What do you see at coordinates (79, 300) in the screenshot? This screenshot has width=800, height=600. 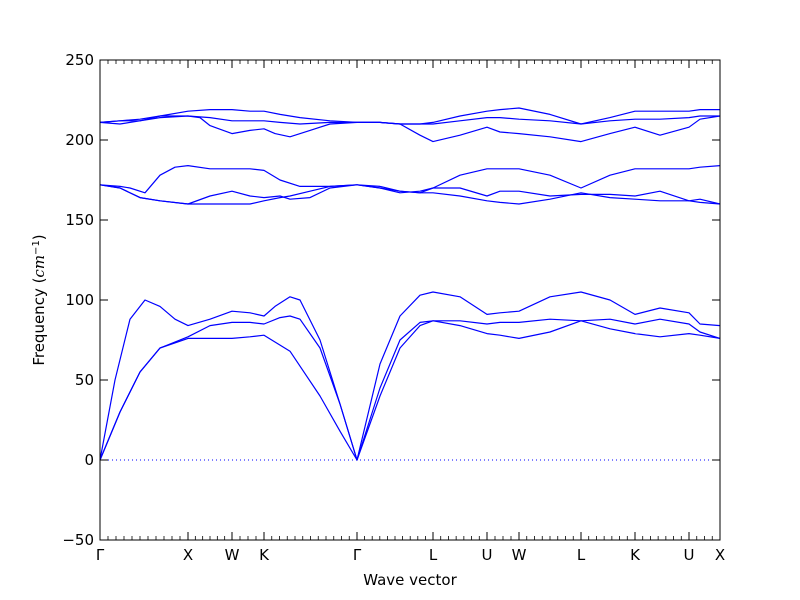 I see `y-tick-label: 100` at bounding box center [79, 300].